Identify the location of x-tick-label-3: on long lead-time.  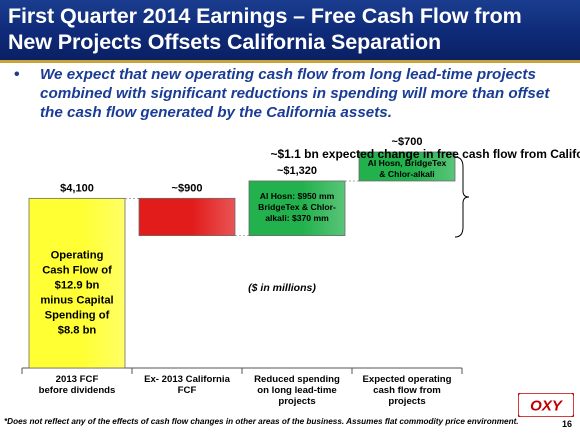
(296, 390).